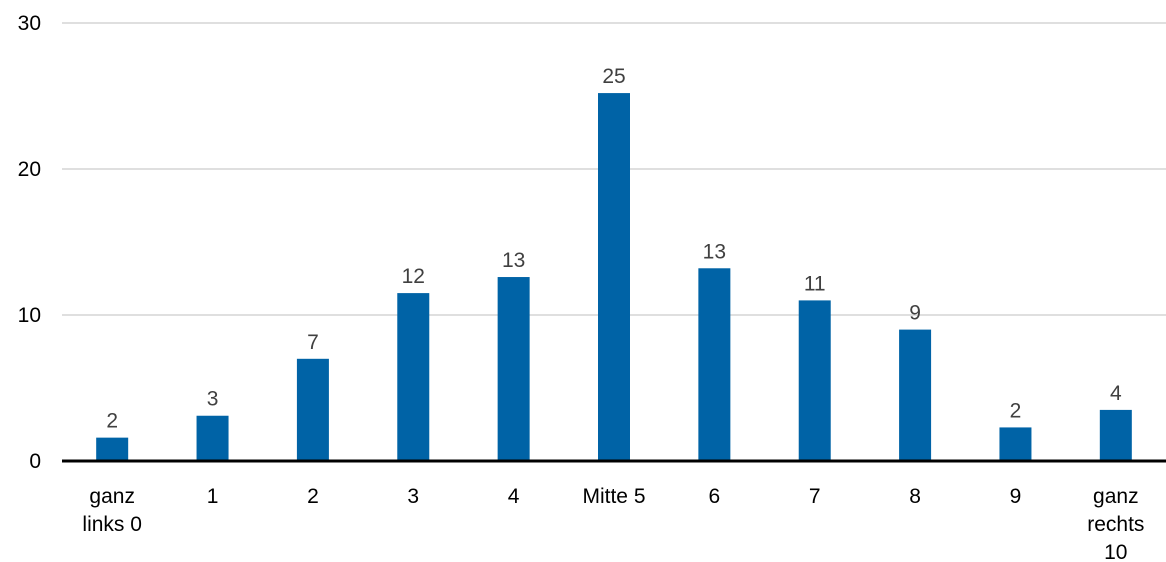 The width and height of the screenshot is (1166, 562). I want to click on x-category-label-line: 6, so click(715, 496).